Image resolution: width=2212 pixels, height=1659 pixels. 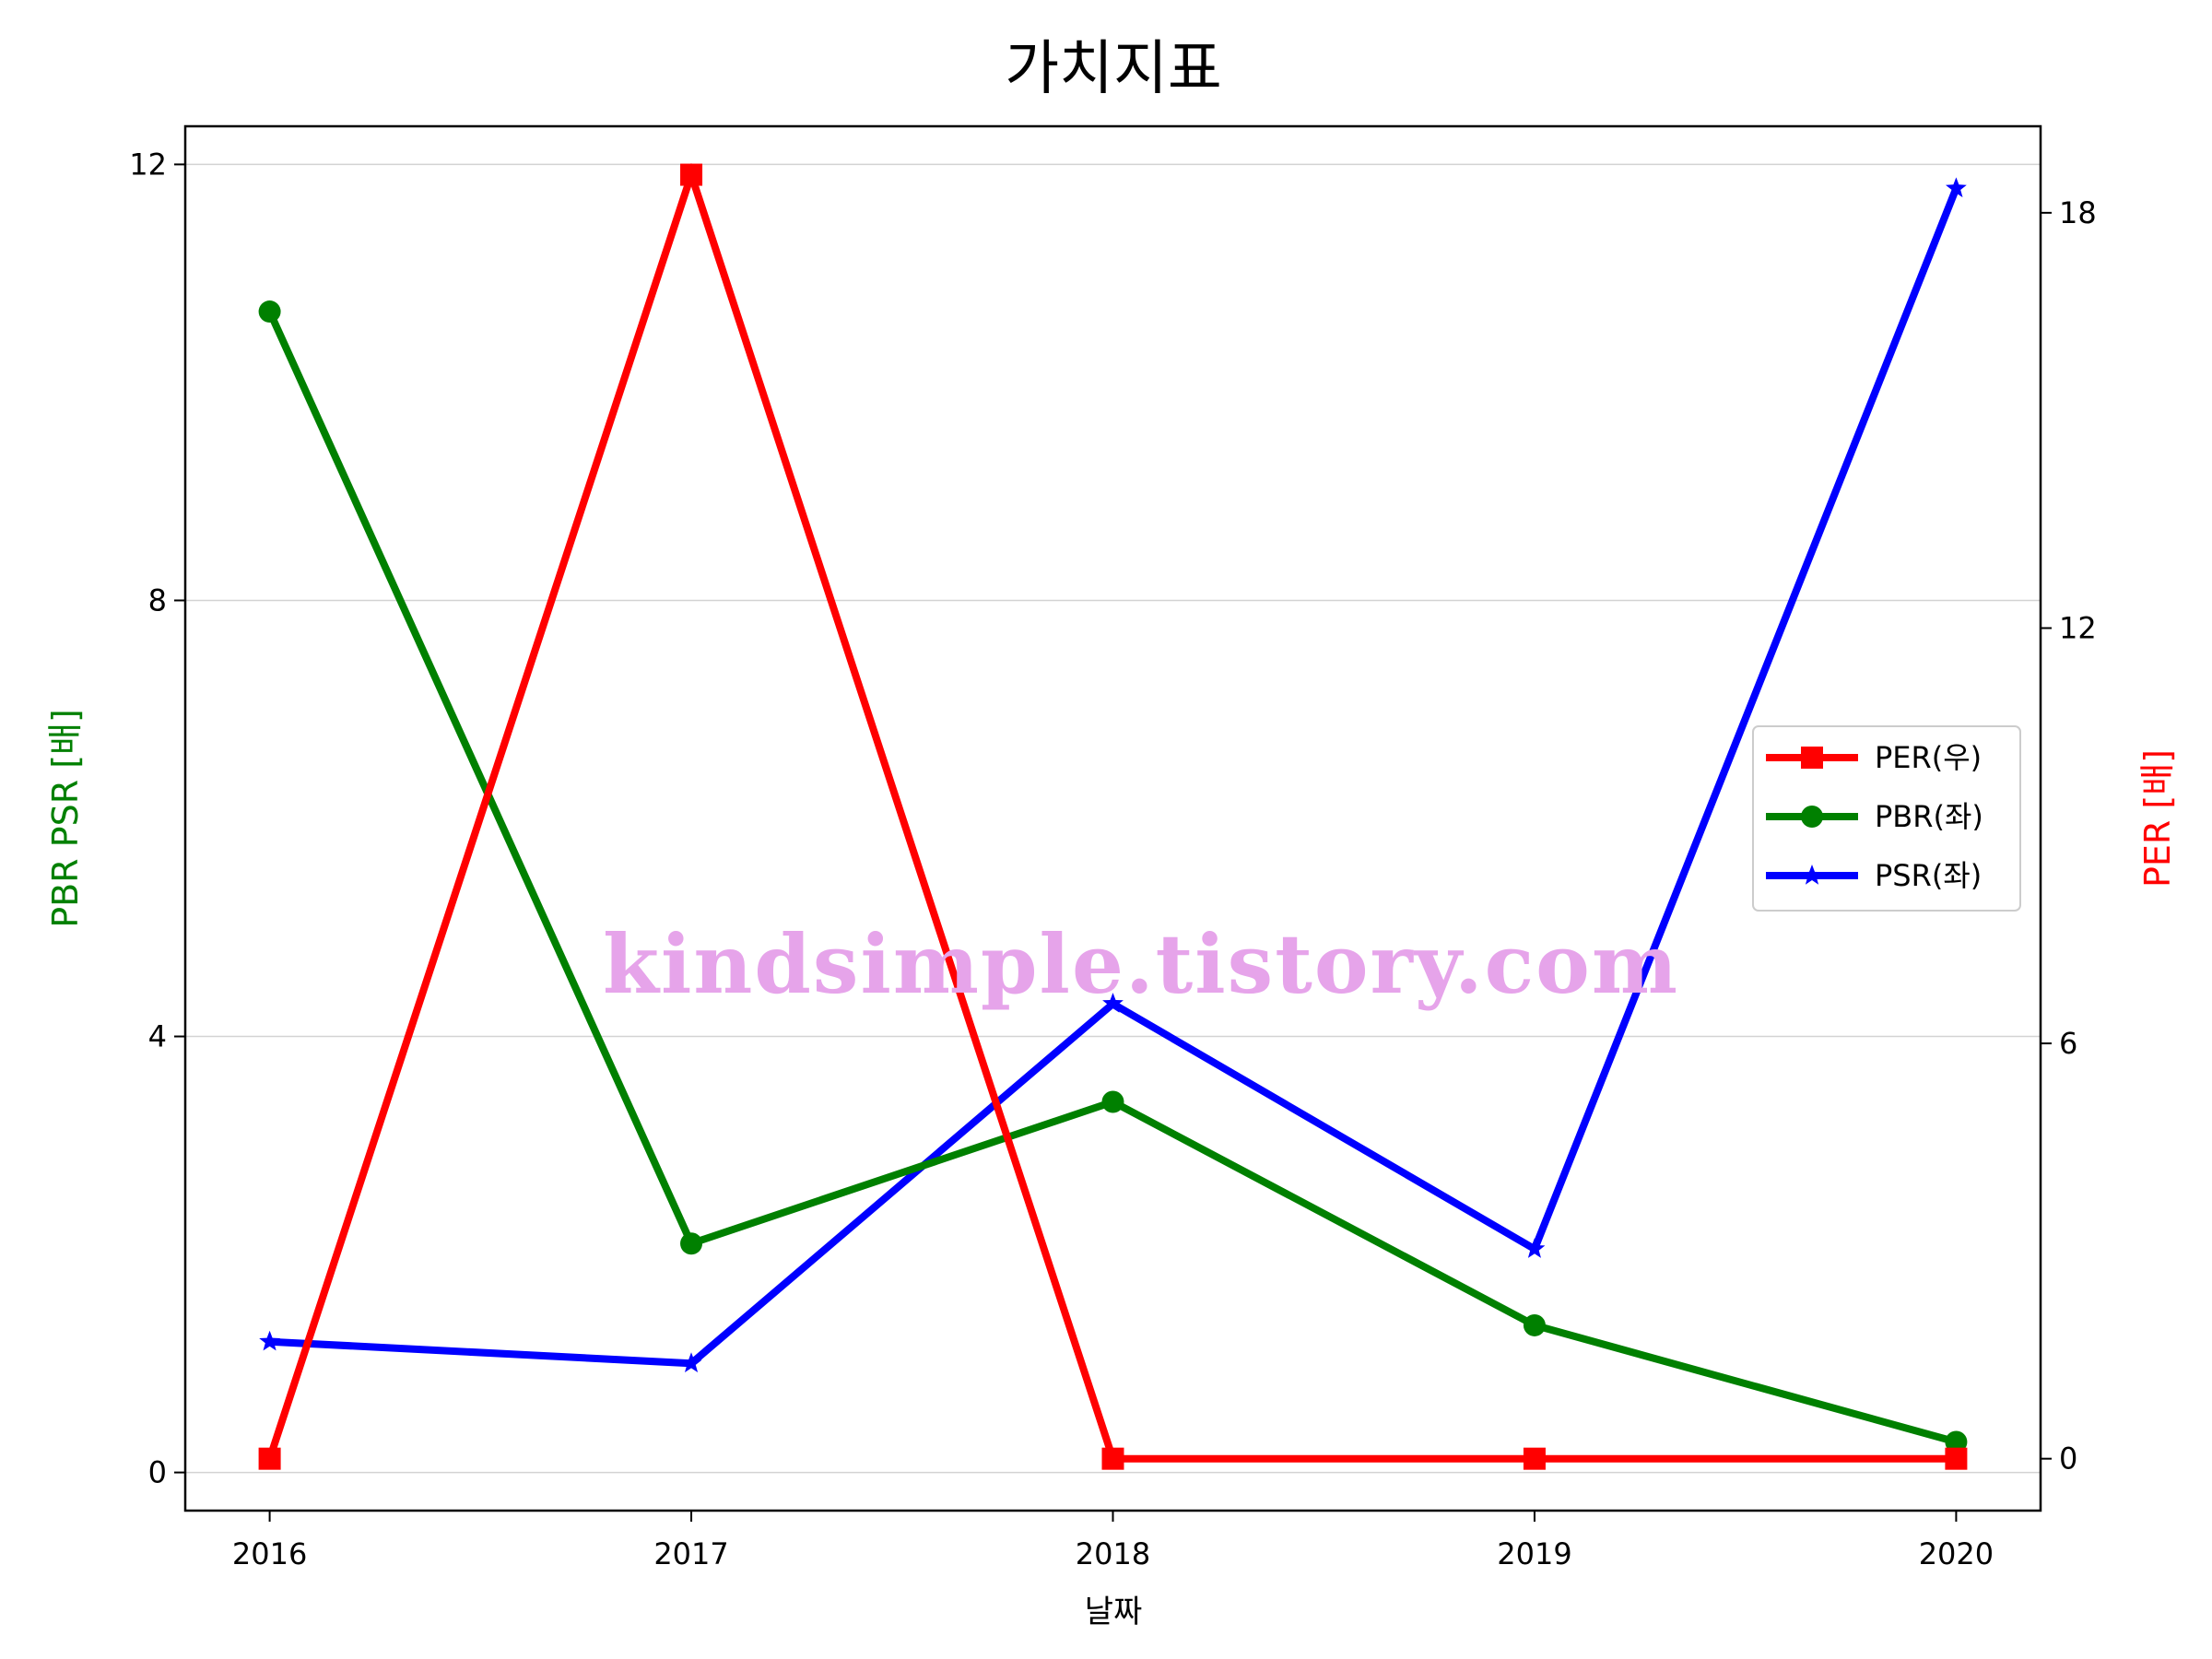 I want to click on left-y-axis-ticks: 0 4 8 12, so click(x=157, y=818).